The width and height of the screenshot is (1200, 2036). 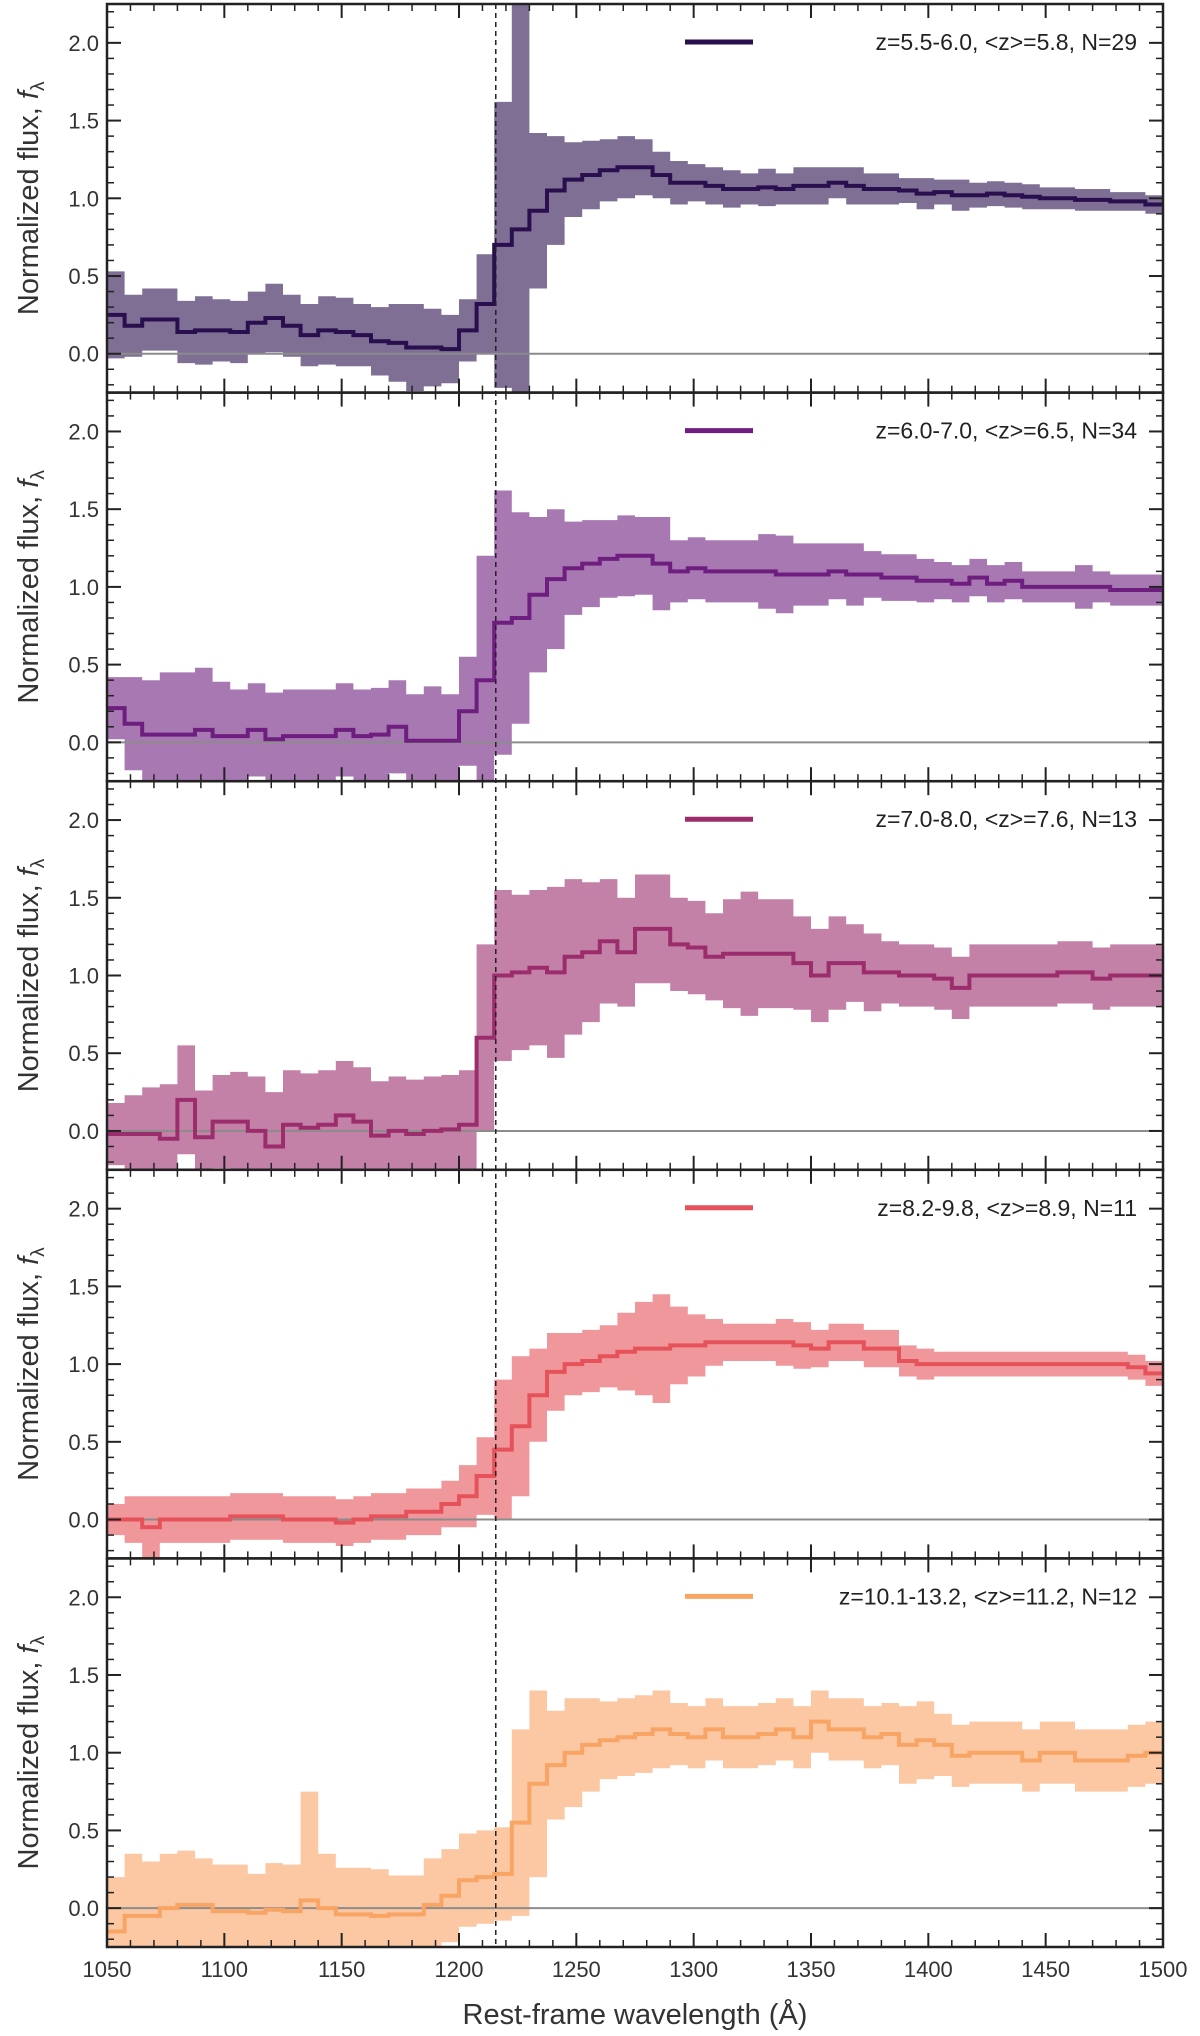 I want to click on x-axis-title: Rest-frame wavelength (Å), so click(x=635, y=2014).